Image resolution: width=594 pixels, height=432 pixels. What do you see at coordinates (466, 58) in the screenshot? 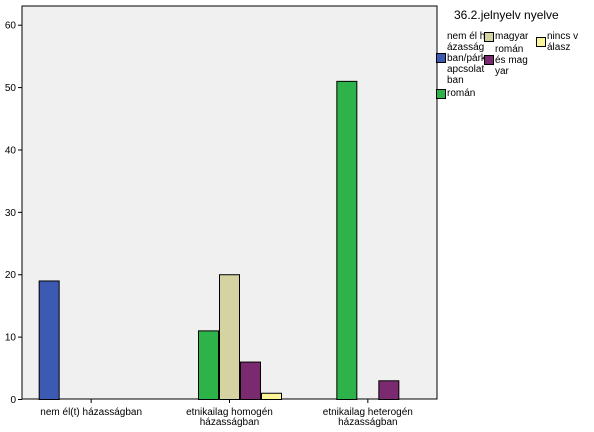
I see `legend-label: nem él házasságban/párkapcsolatban` at bounding box center [466, 58].